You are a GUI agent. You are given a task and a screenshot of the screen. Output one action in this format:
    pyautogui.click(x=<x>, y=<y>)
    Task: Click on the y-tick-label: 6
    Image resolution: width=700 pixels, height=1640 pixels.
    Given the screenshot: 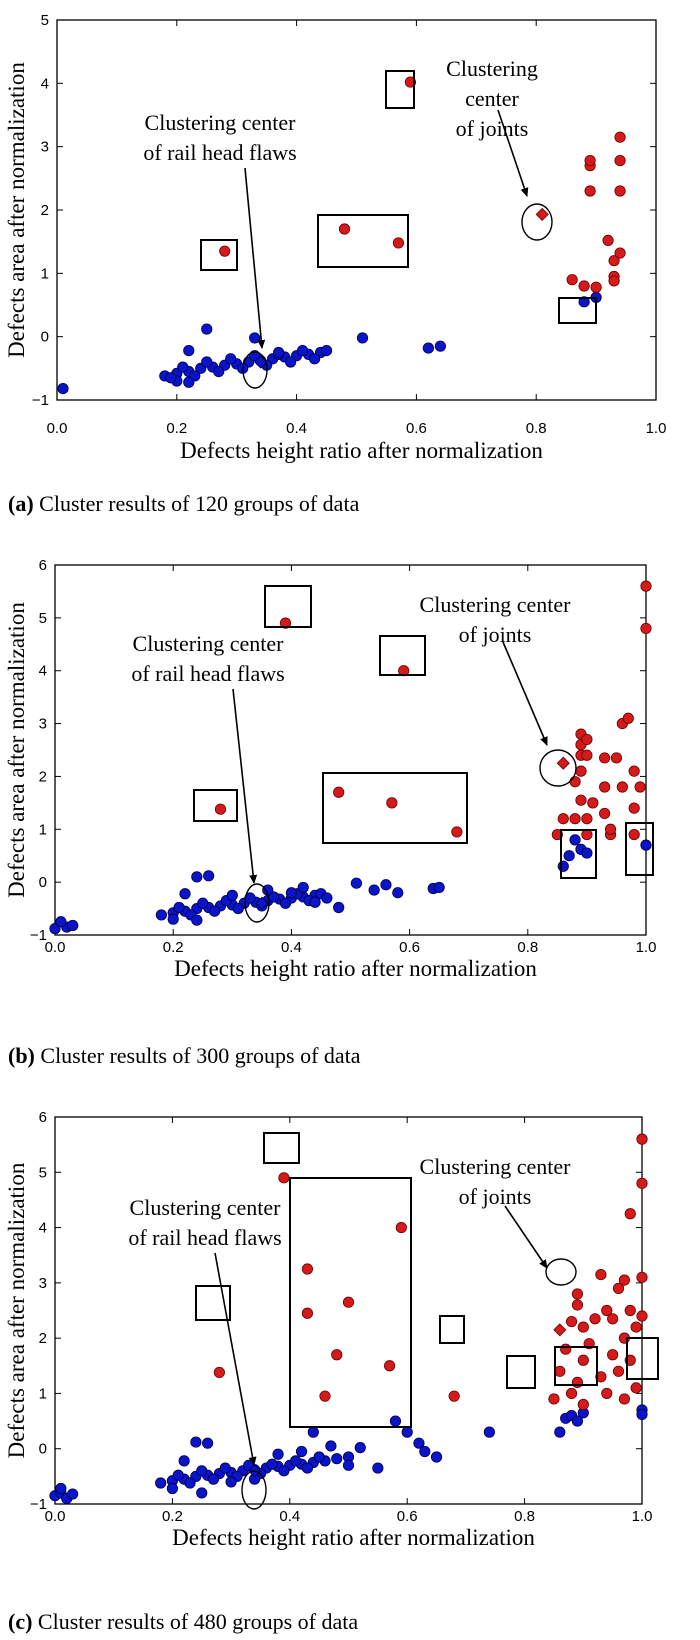 What is the action you would take?
    pyautogui.click(x=43, y=565)
    